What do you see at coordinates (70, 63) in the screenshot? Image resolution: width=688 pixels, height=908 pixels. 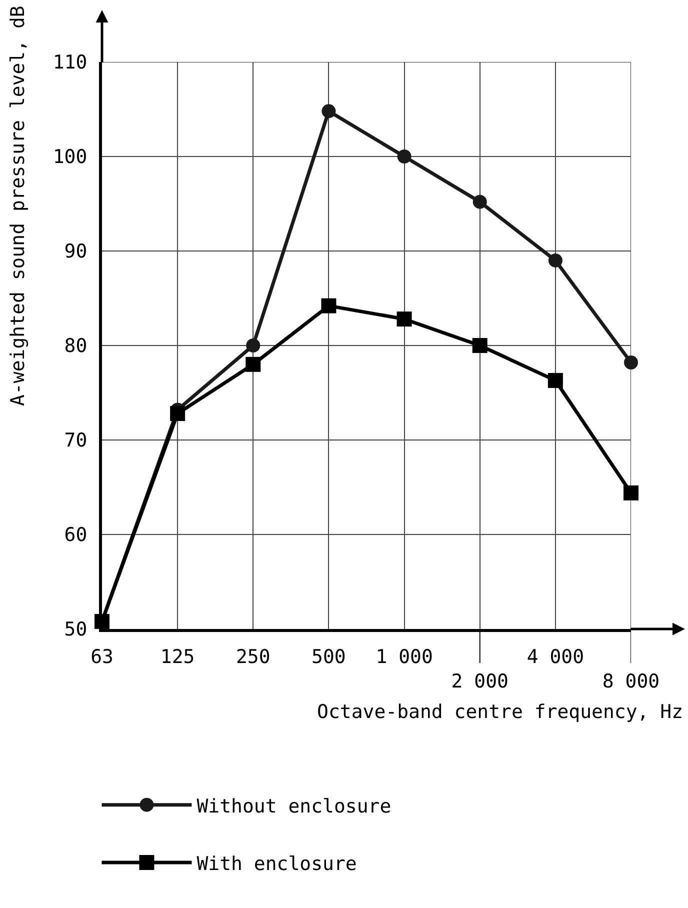 I see `y-tick-label: 110` at bounding box center [70, 63].